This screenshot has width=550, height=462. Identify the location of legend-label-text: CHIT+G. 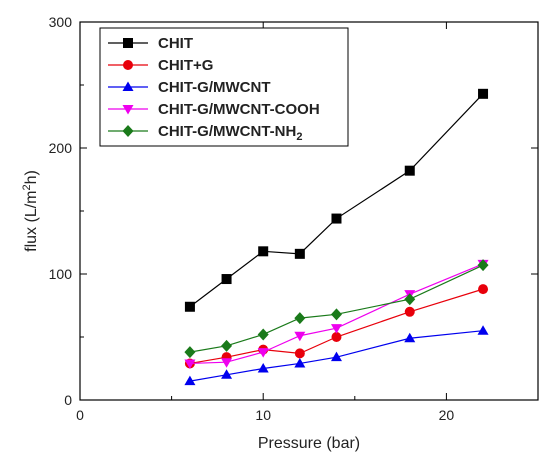
(185, 65).